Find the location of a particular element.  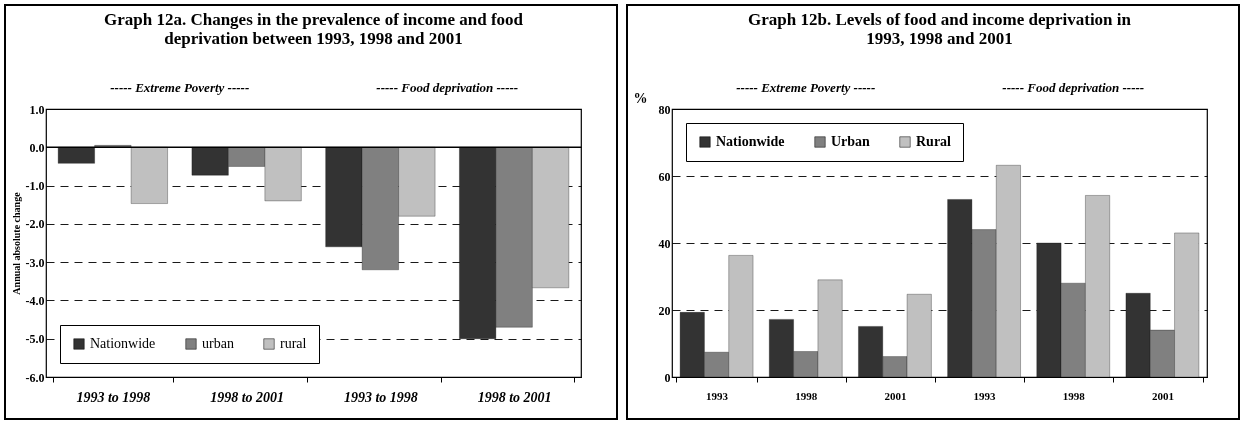

legend-label: rural is located at coordinates (293, 343).